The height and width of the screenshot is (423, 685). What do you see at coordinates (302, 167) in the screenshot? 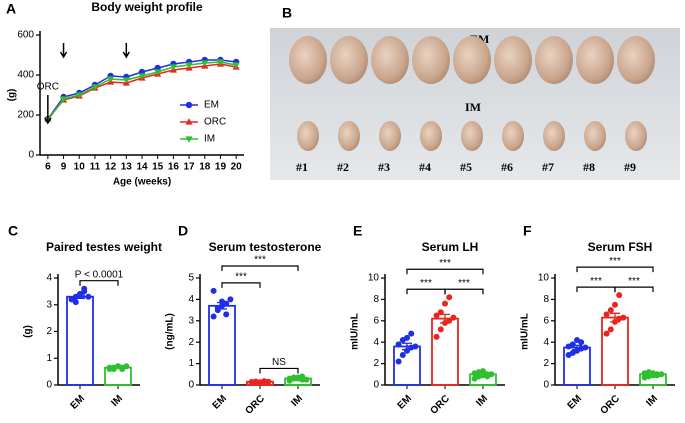
I see `sample-label: #1` at bounding box center [302, 167].